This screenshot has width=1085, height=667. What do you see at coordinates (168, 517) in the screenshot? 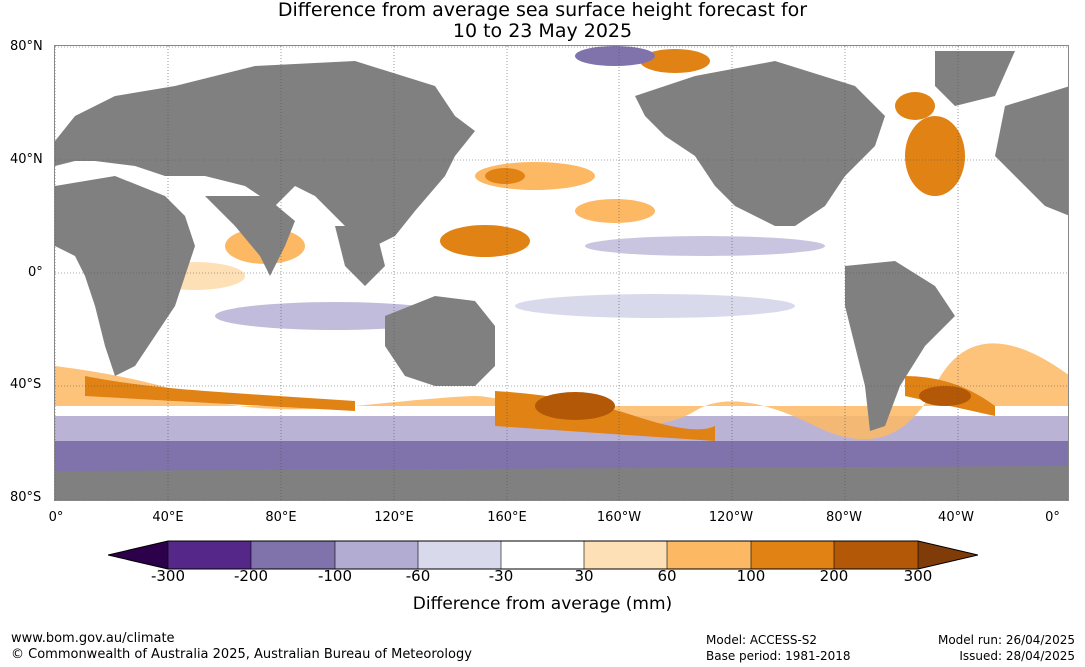
I see `lon-label-40e: 40°E` at bounding box center [168, 517].